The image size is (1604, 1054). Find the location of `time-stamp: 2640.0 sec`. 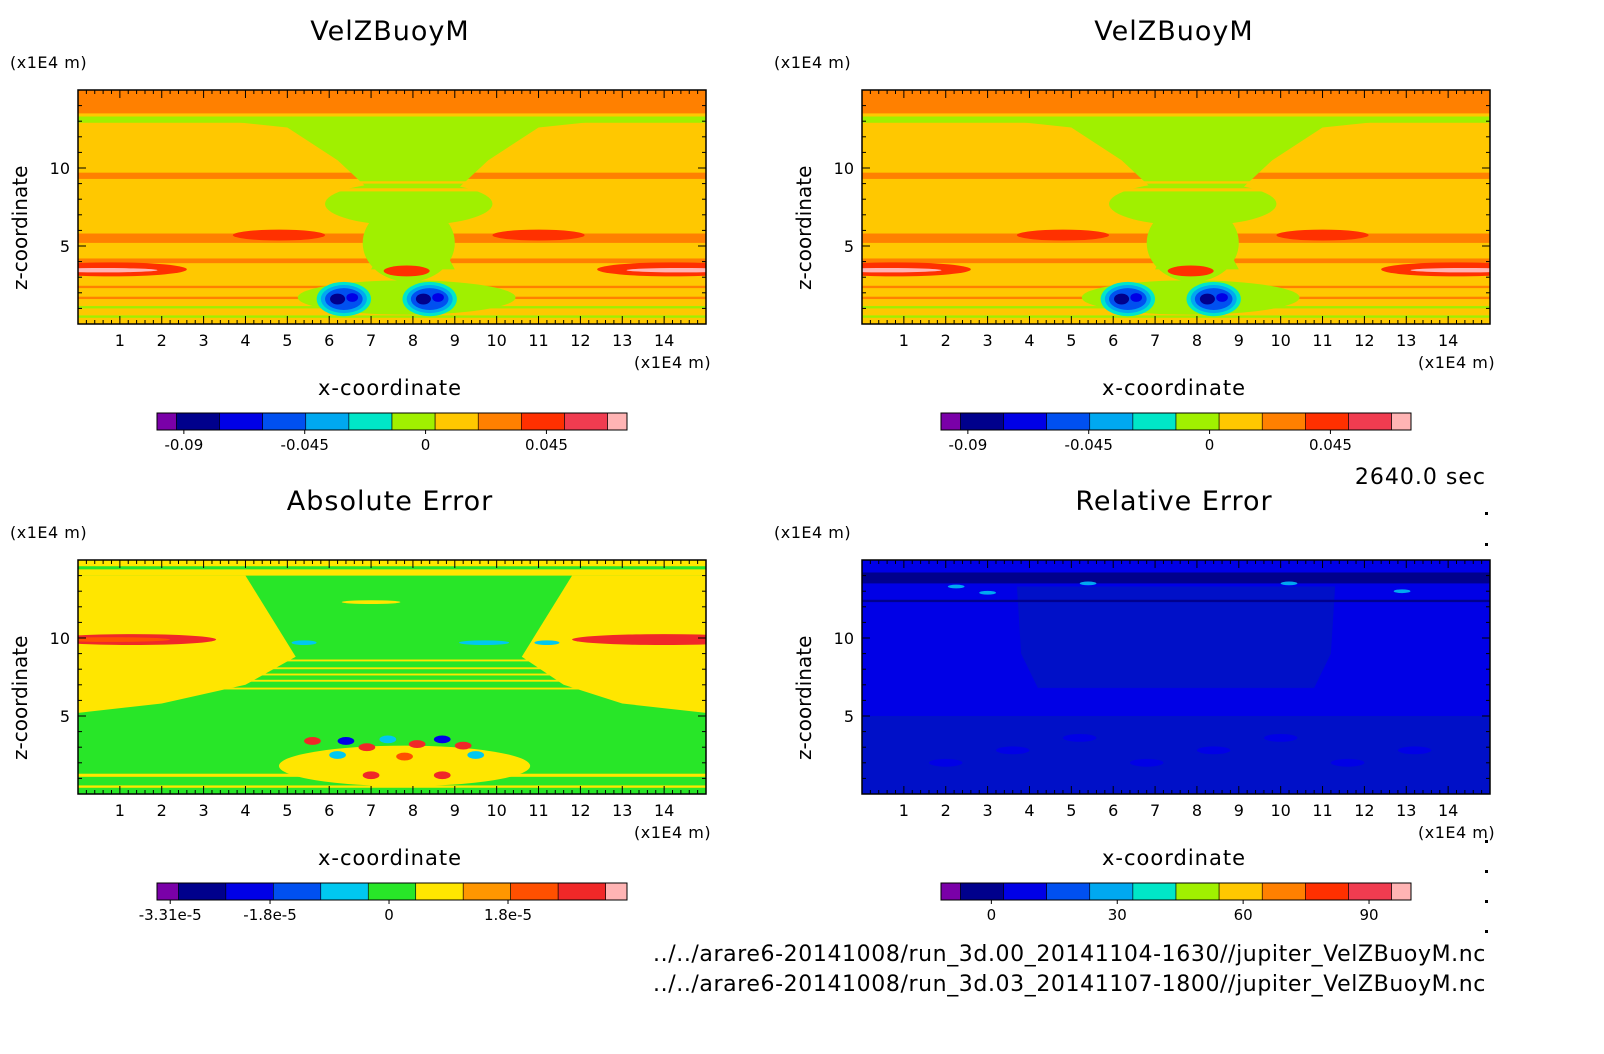

time-stamp: 2640.0 sec is located at coordinates (1420, 477).